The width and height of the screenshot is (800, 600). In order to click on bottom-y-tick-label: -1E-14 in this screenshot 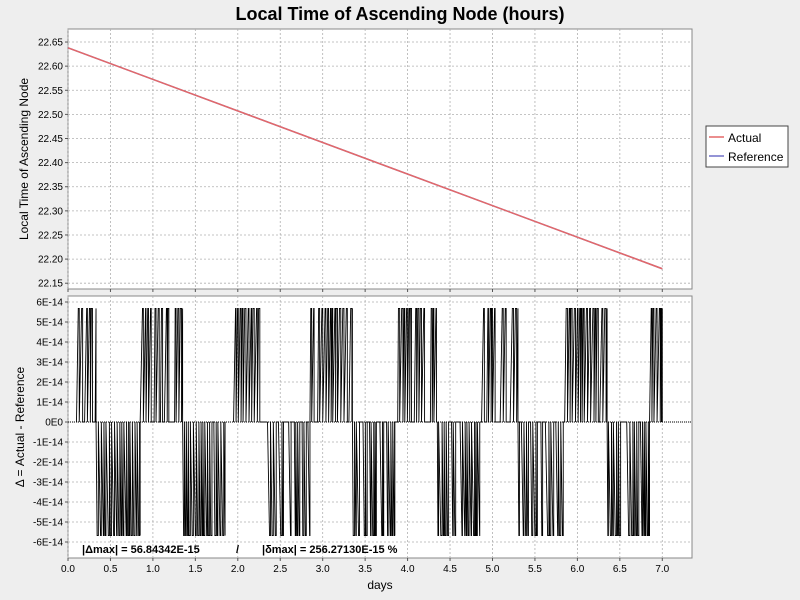, I will do `click(48, 443)`.